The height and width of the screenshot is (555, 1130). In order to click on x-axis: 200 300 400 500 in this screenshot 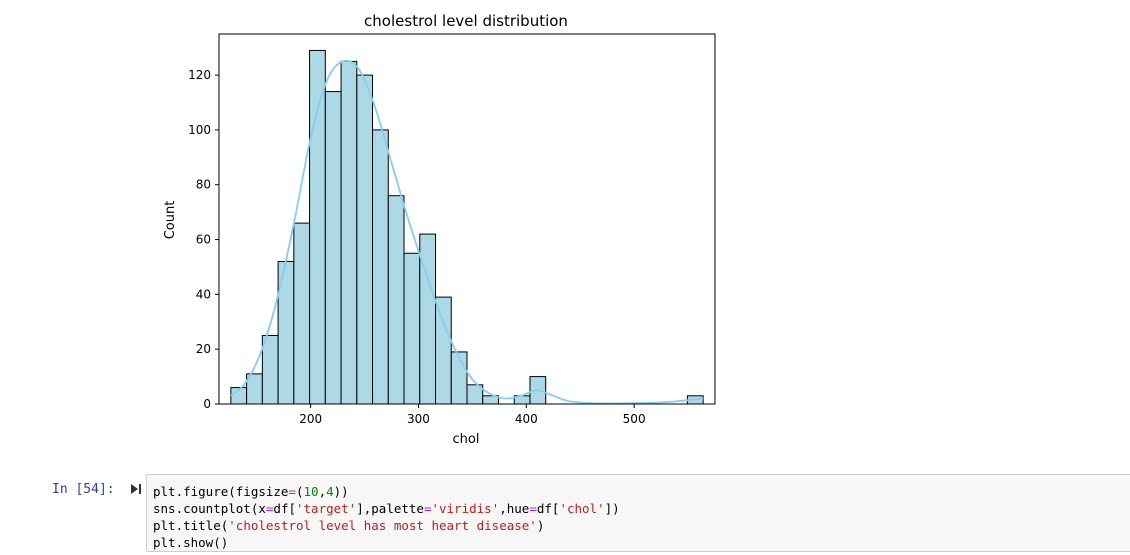, I will do `click(472, 415)`.